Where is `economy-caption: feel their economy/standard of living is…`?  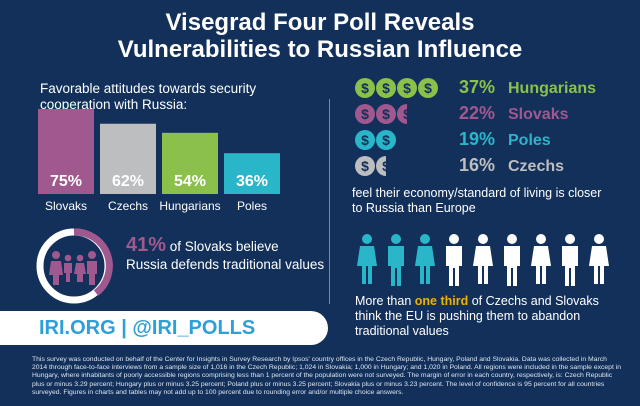 economy-caption: feel their economy/standard of living is… is located at coordinates (477, 200).